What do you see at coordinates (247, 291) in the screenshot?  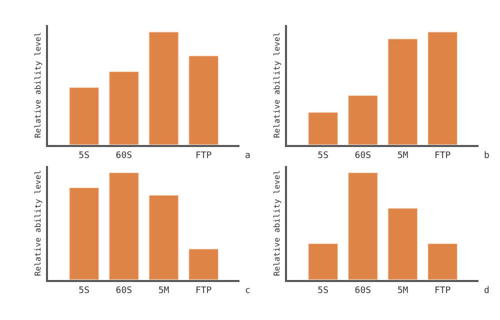 I see `x-axis-title: c` at bounding box center [247, 291].